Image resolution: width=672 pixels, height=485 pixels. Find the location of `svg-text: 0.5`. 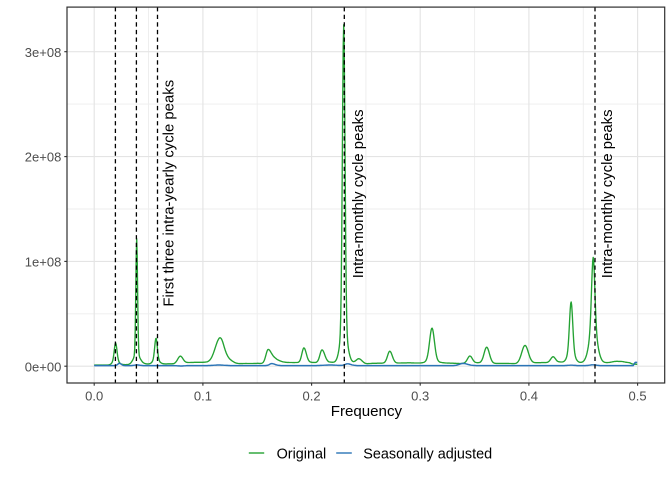

svg-text: 0.5 is located at coordinates (638, 396).